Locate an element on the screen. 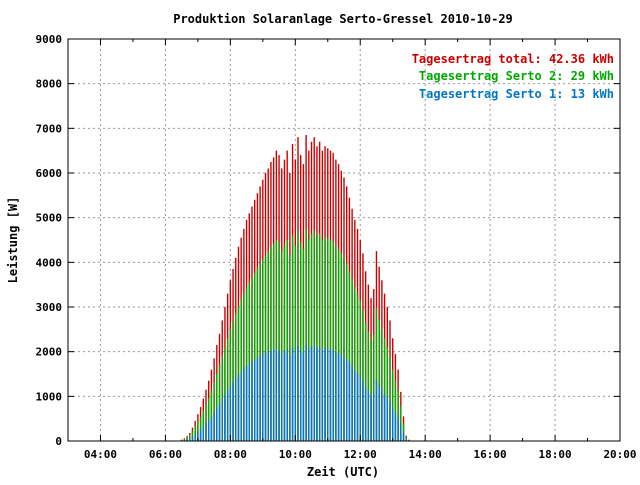 The height and width of the screenshot is (485, 640). y-tick-label: 6000 is located at coordinates (49, 173).